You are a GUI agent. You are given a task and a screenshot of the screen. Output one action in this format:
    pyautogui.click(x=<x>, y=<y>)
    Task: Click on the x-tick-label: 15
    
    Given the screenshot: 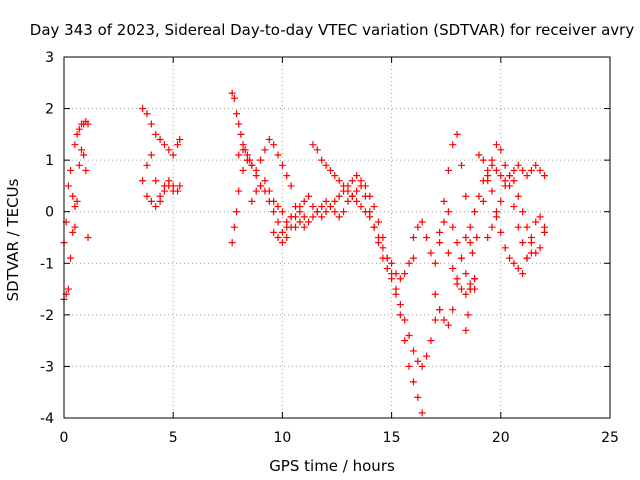 What is the action you would take?
    pyautogui.click(x=392, y=438)
    